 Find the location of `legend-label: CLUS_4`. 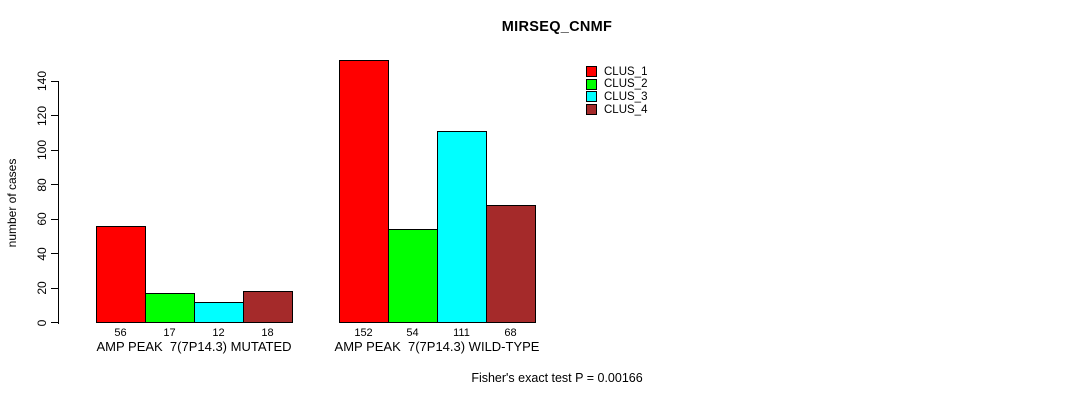

legend-label: CLUS_4 is located at coordinates (626, 109).